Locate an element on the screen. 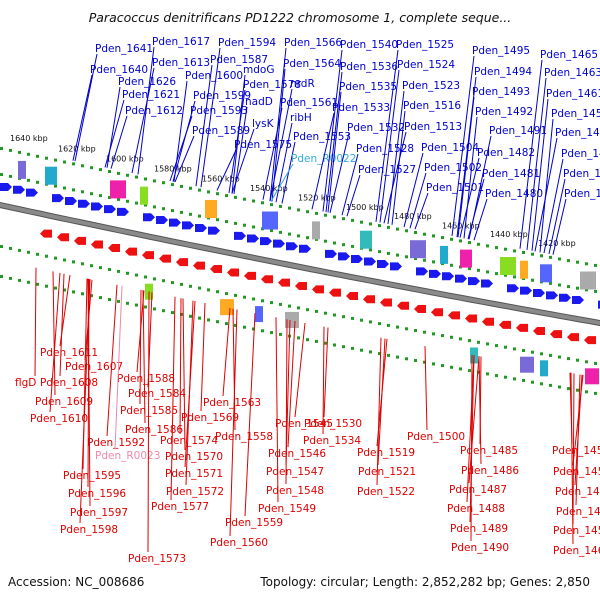  gene-label-pden_1516: Pden_1516 is located at coordinates (432, 106).